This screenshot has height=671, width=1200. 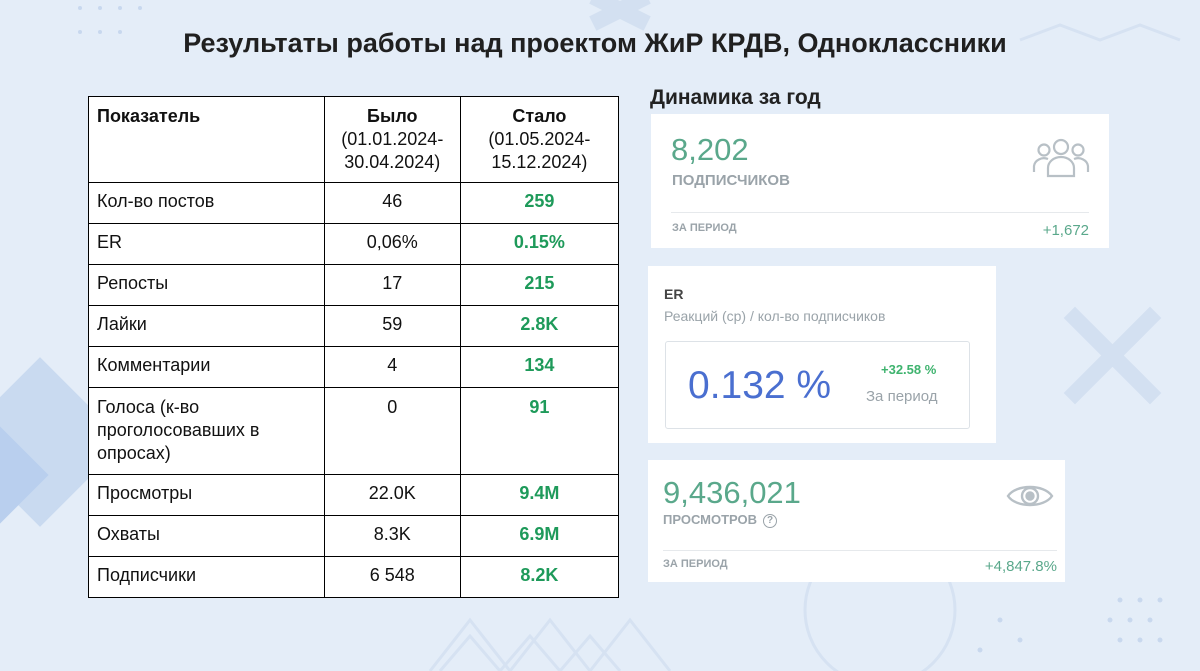 What do you see at coordinates (732, 492) in the screenshot?
I see `views-value: 9,436,021` at bounding box center [732, 492].